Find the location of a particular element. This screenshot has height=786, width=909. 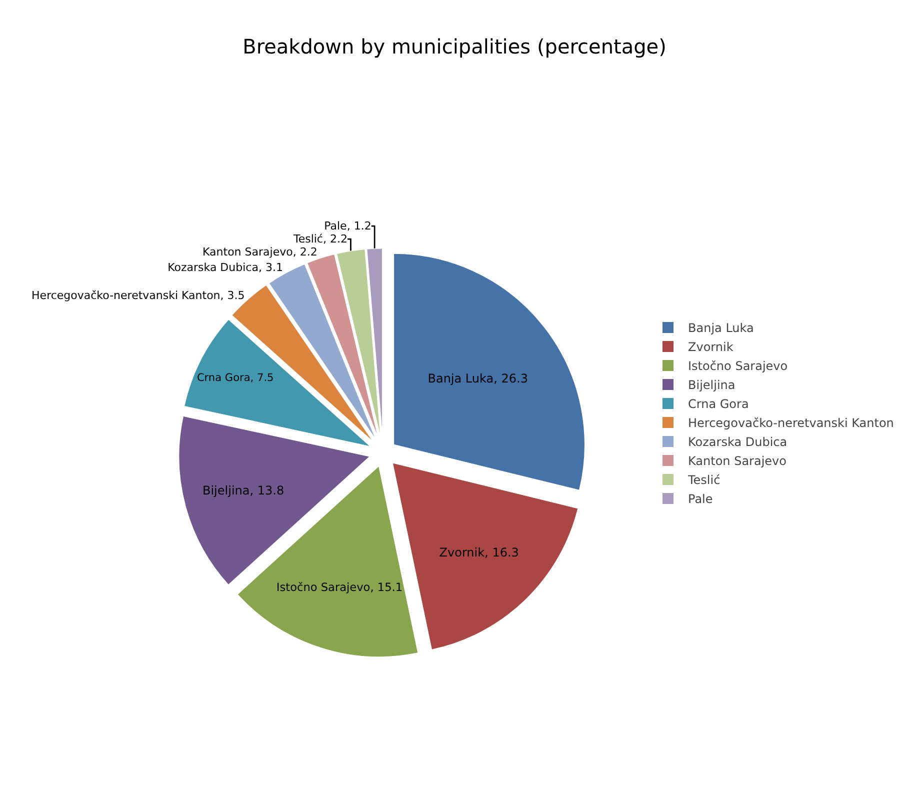

legend-label: Istočno Sarajevo is located at coordinates (738, 366).